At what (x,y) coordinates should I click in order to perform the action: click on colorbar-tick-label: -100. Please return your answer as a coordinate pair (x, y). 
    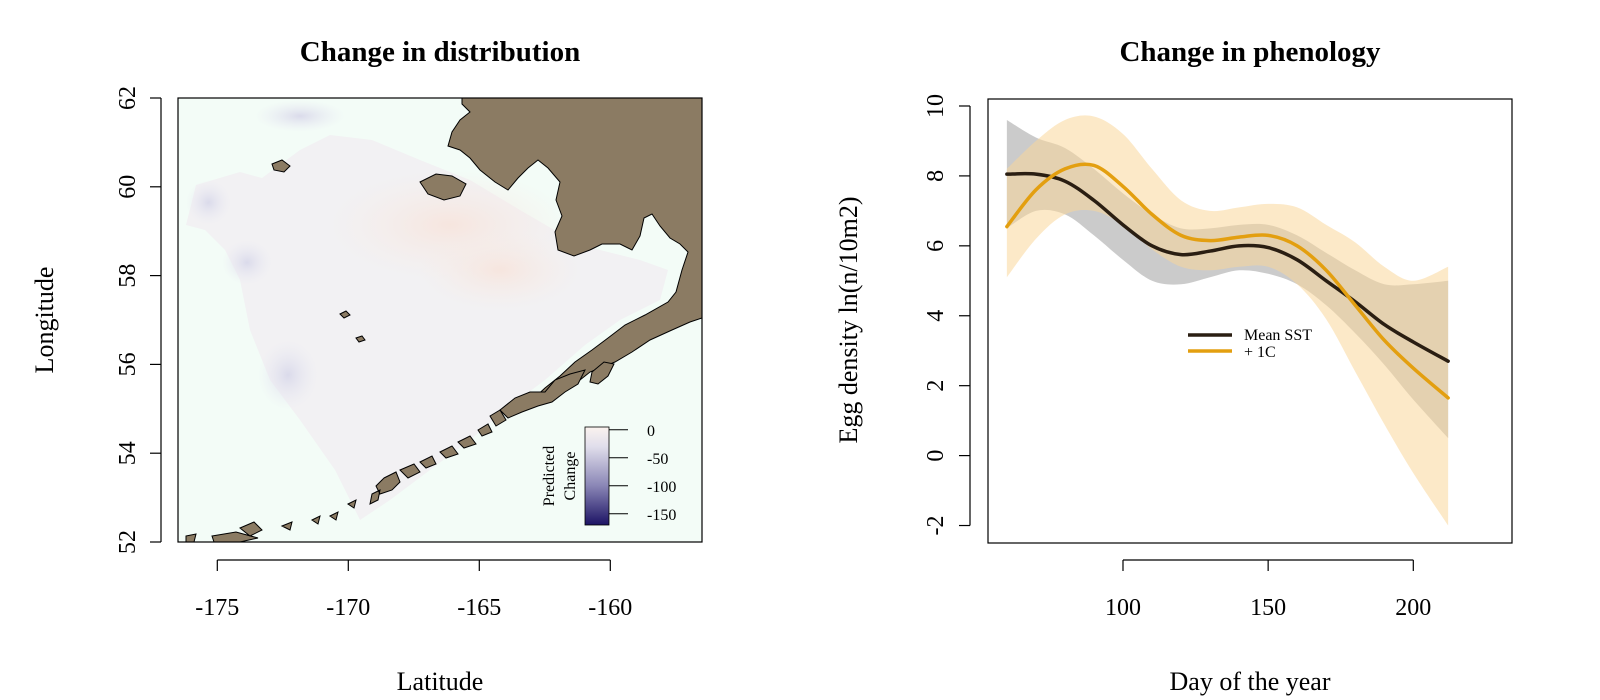
    Looking at the image, I should click on (661, 487).